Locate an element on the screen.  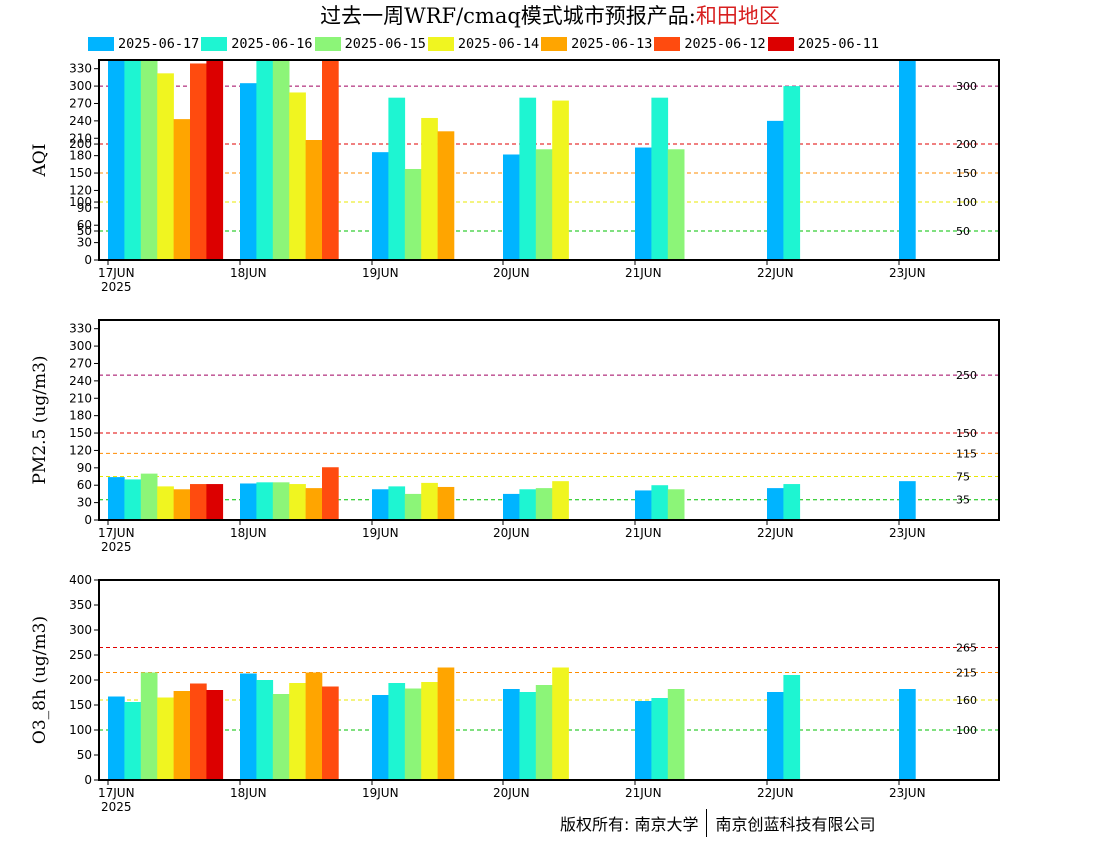
y-tick-label: 90 is located at coordinates (84, 468).